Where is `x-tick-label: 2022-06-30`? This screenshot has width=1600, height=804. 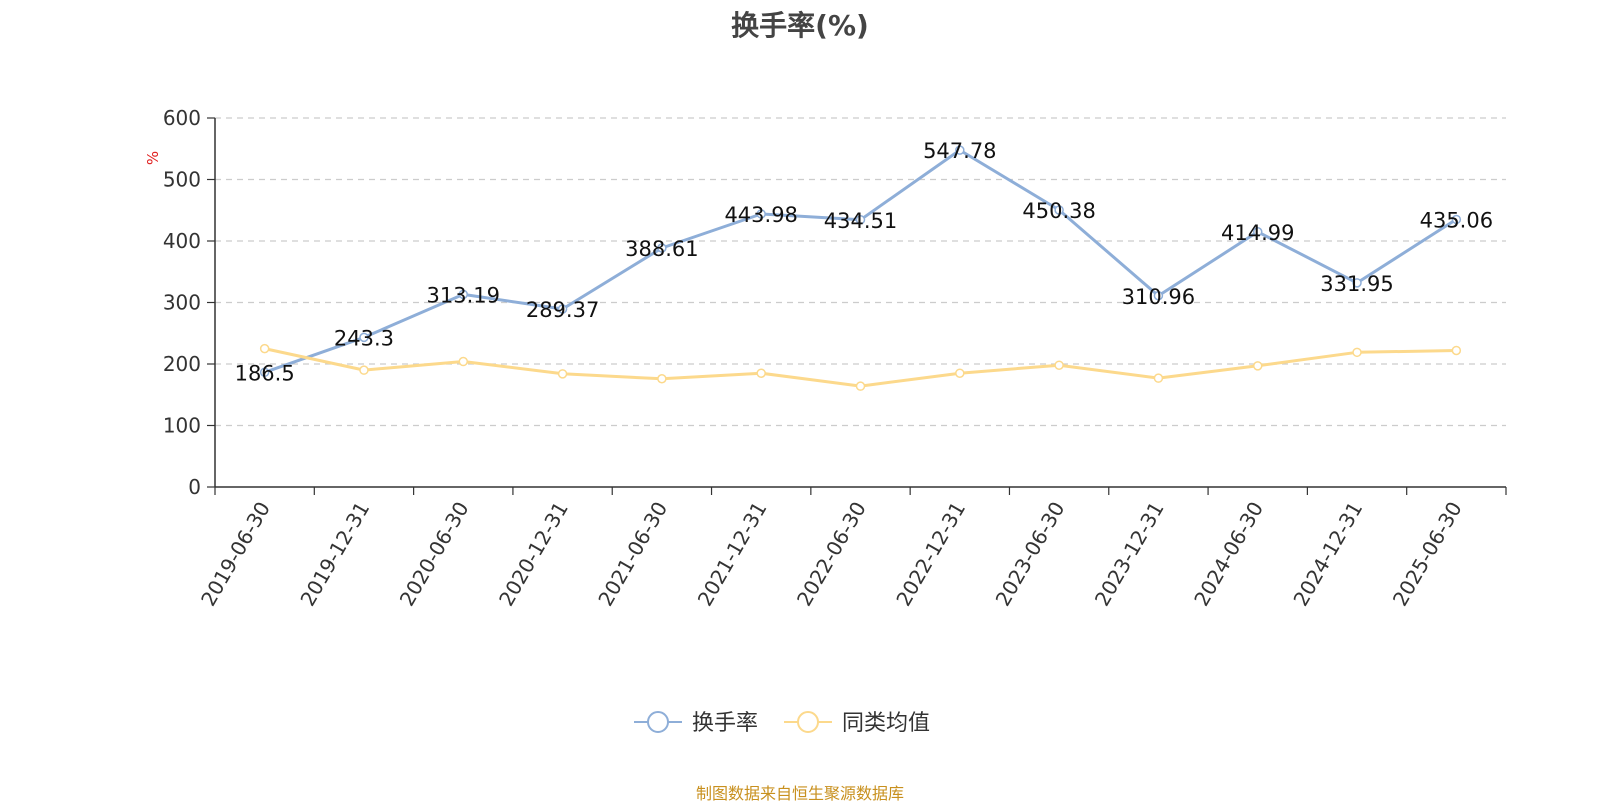
x-tick-label: 2022-06-30 is located at coordinates (831, 554).